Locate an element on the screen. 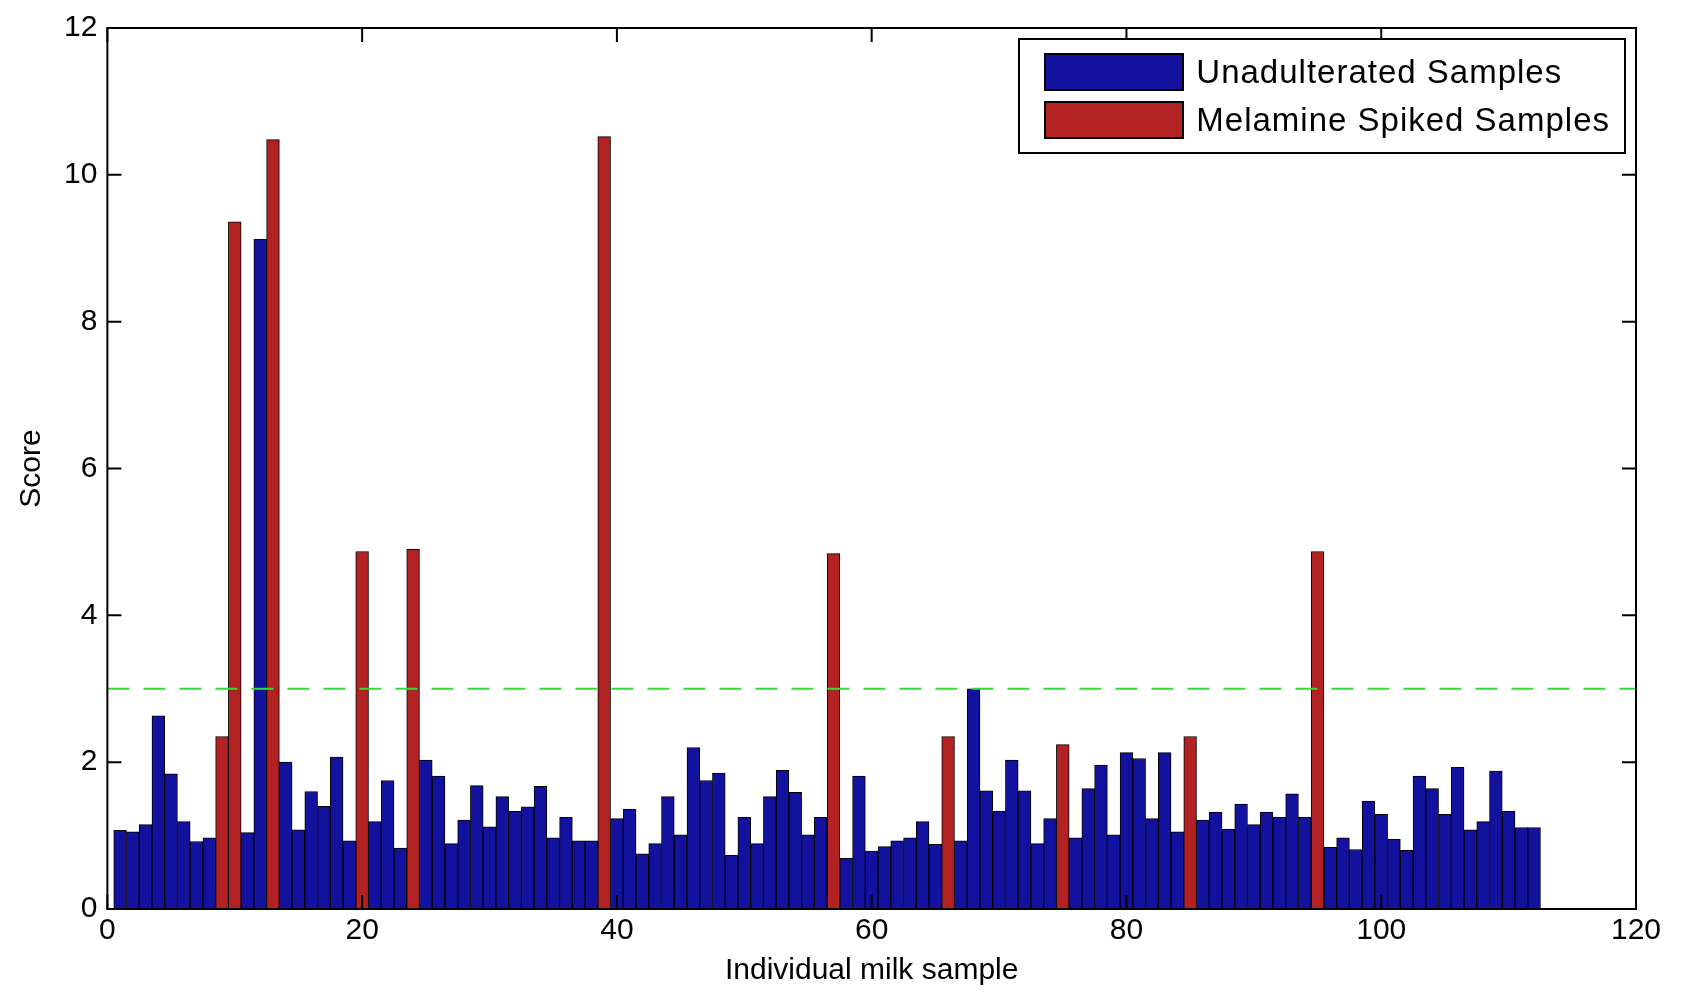  x-tick-label: 80 is located at coordinates (1126, 929).